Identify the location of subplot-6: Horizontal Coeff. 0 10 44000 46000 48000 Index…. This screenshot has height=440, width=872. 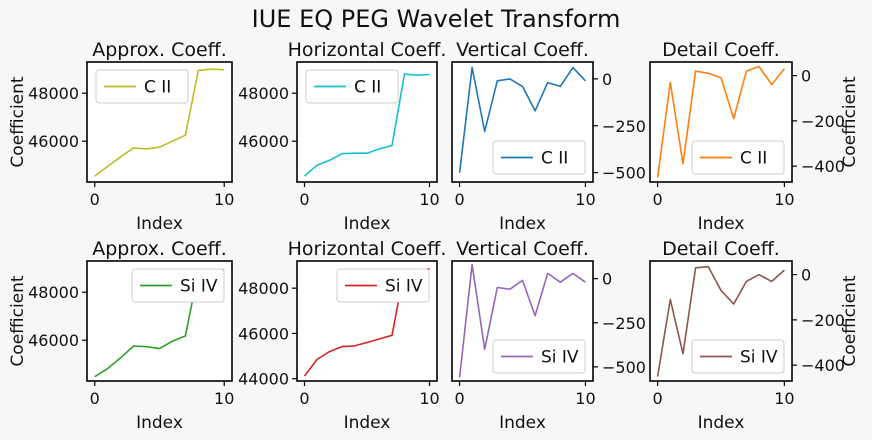
(342, 335).